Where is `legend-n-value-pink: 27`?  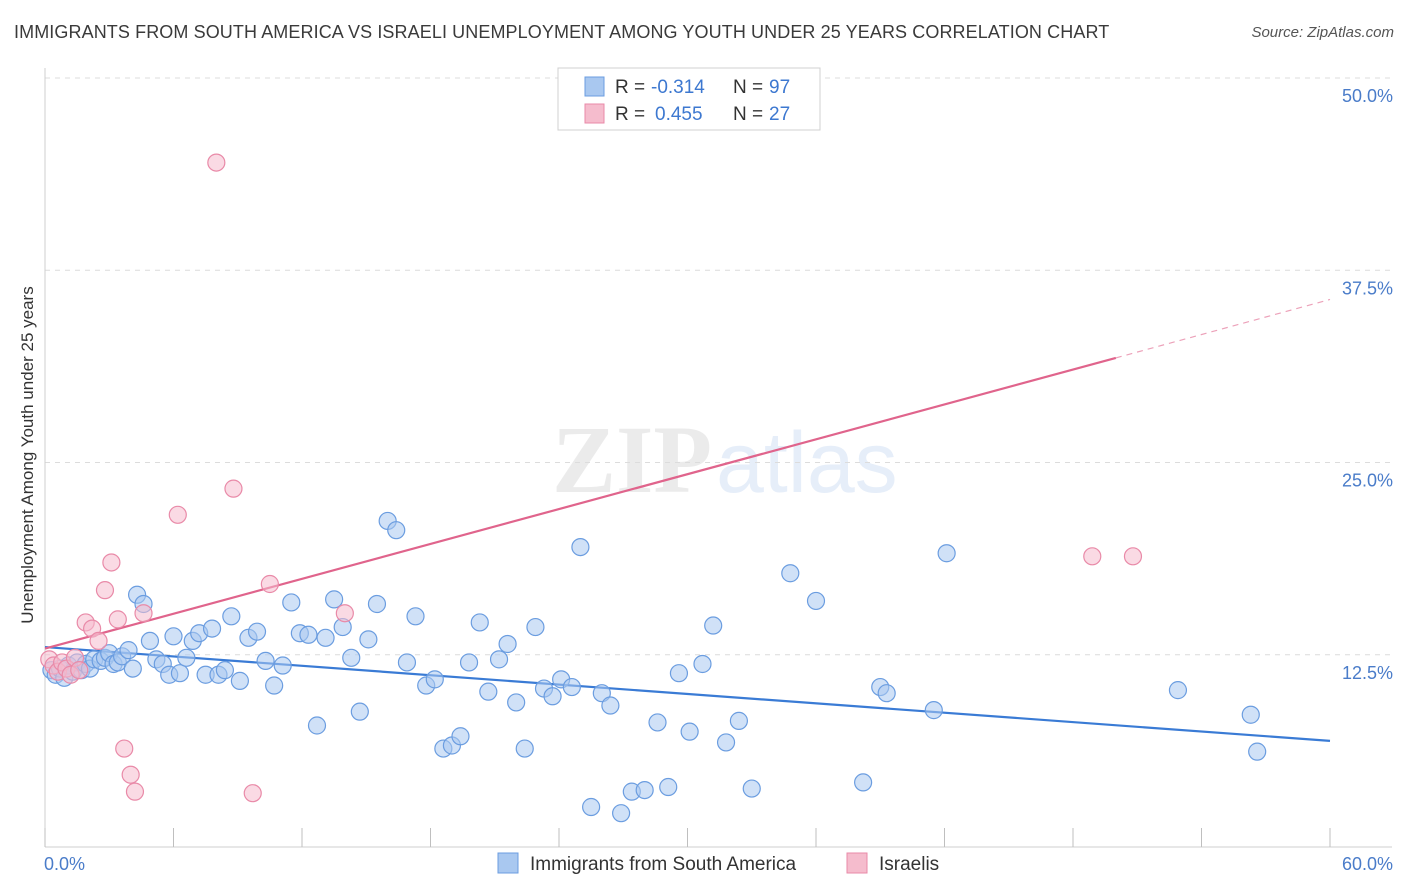
legend-n-value-pink: 27 is located at coordinates (779, 114).